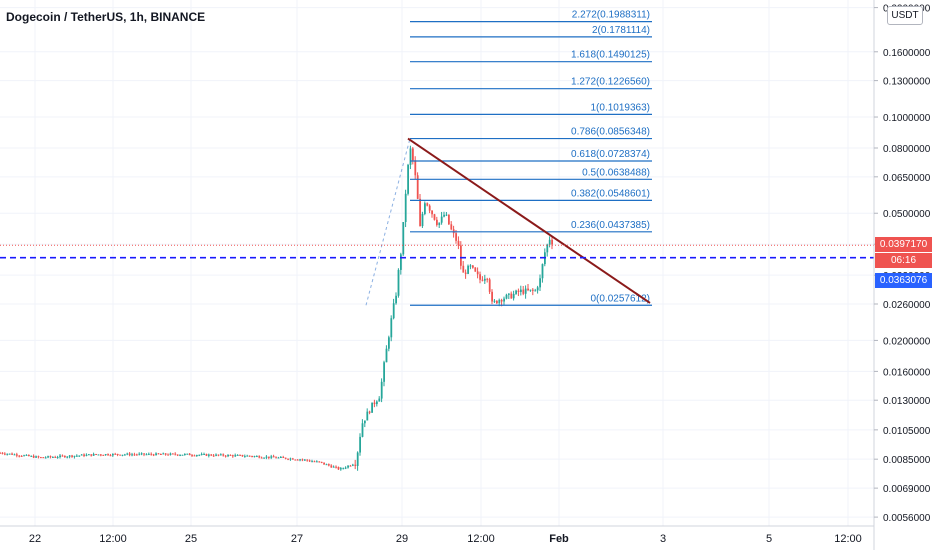 The height and width of the screenshot is (555, 932). What do you see at coordinates (106, 17) in the screenshot?
I see `chart-title: Dogecoin / TetherUS, 1h, BINANCE` at bounding box center [106, 17].